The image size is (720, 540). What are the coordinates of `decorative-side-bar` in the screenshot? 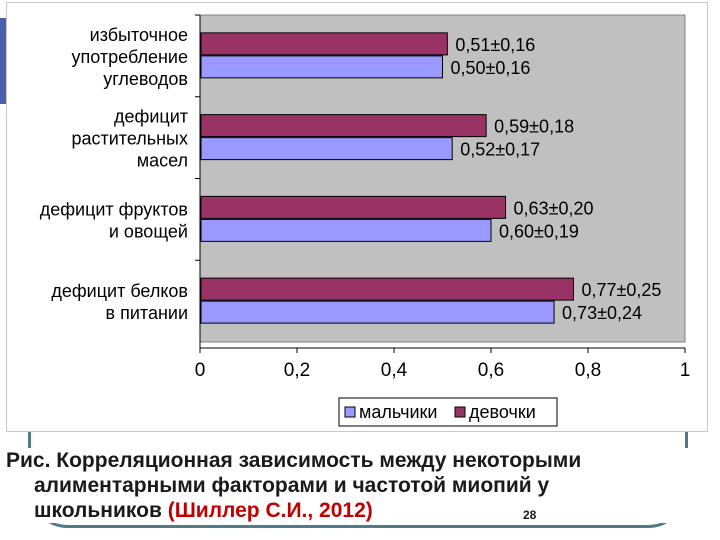 It's located at (4, 61).